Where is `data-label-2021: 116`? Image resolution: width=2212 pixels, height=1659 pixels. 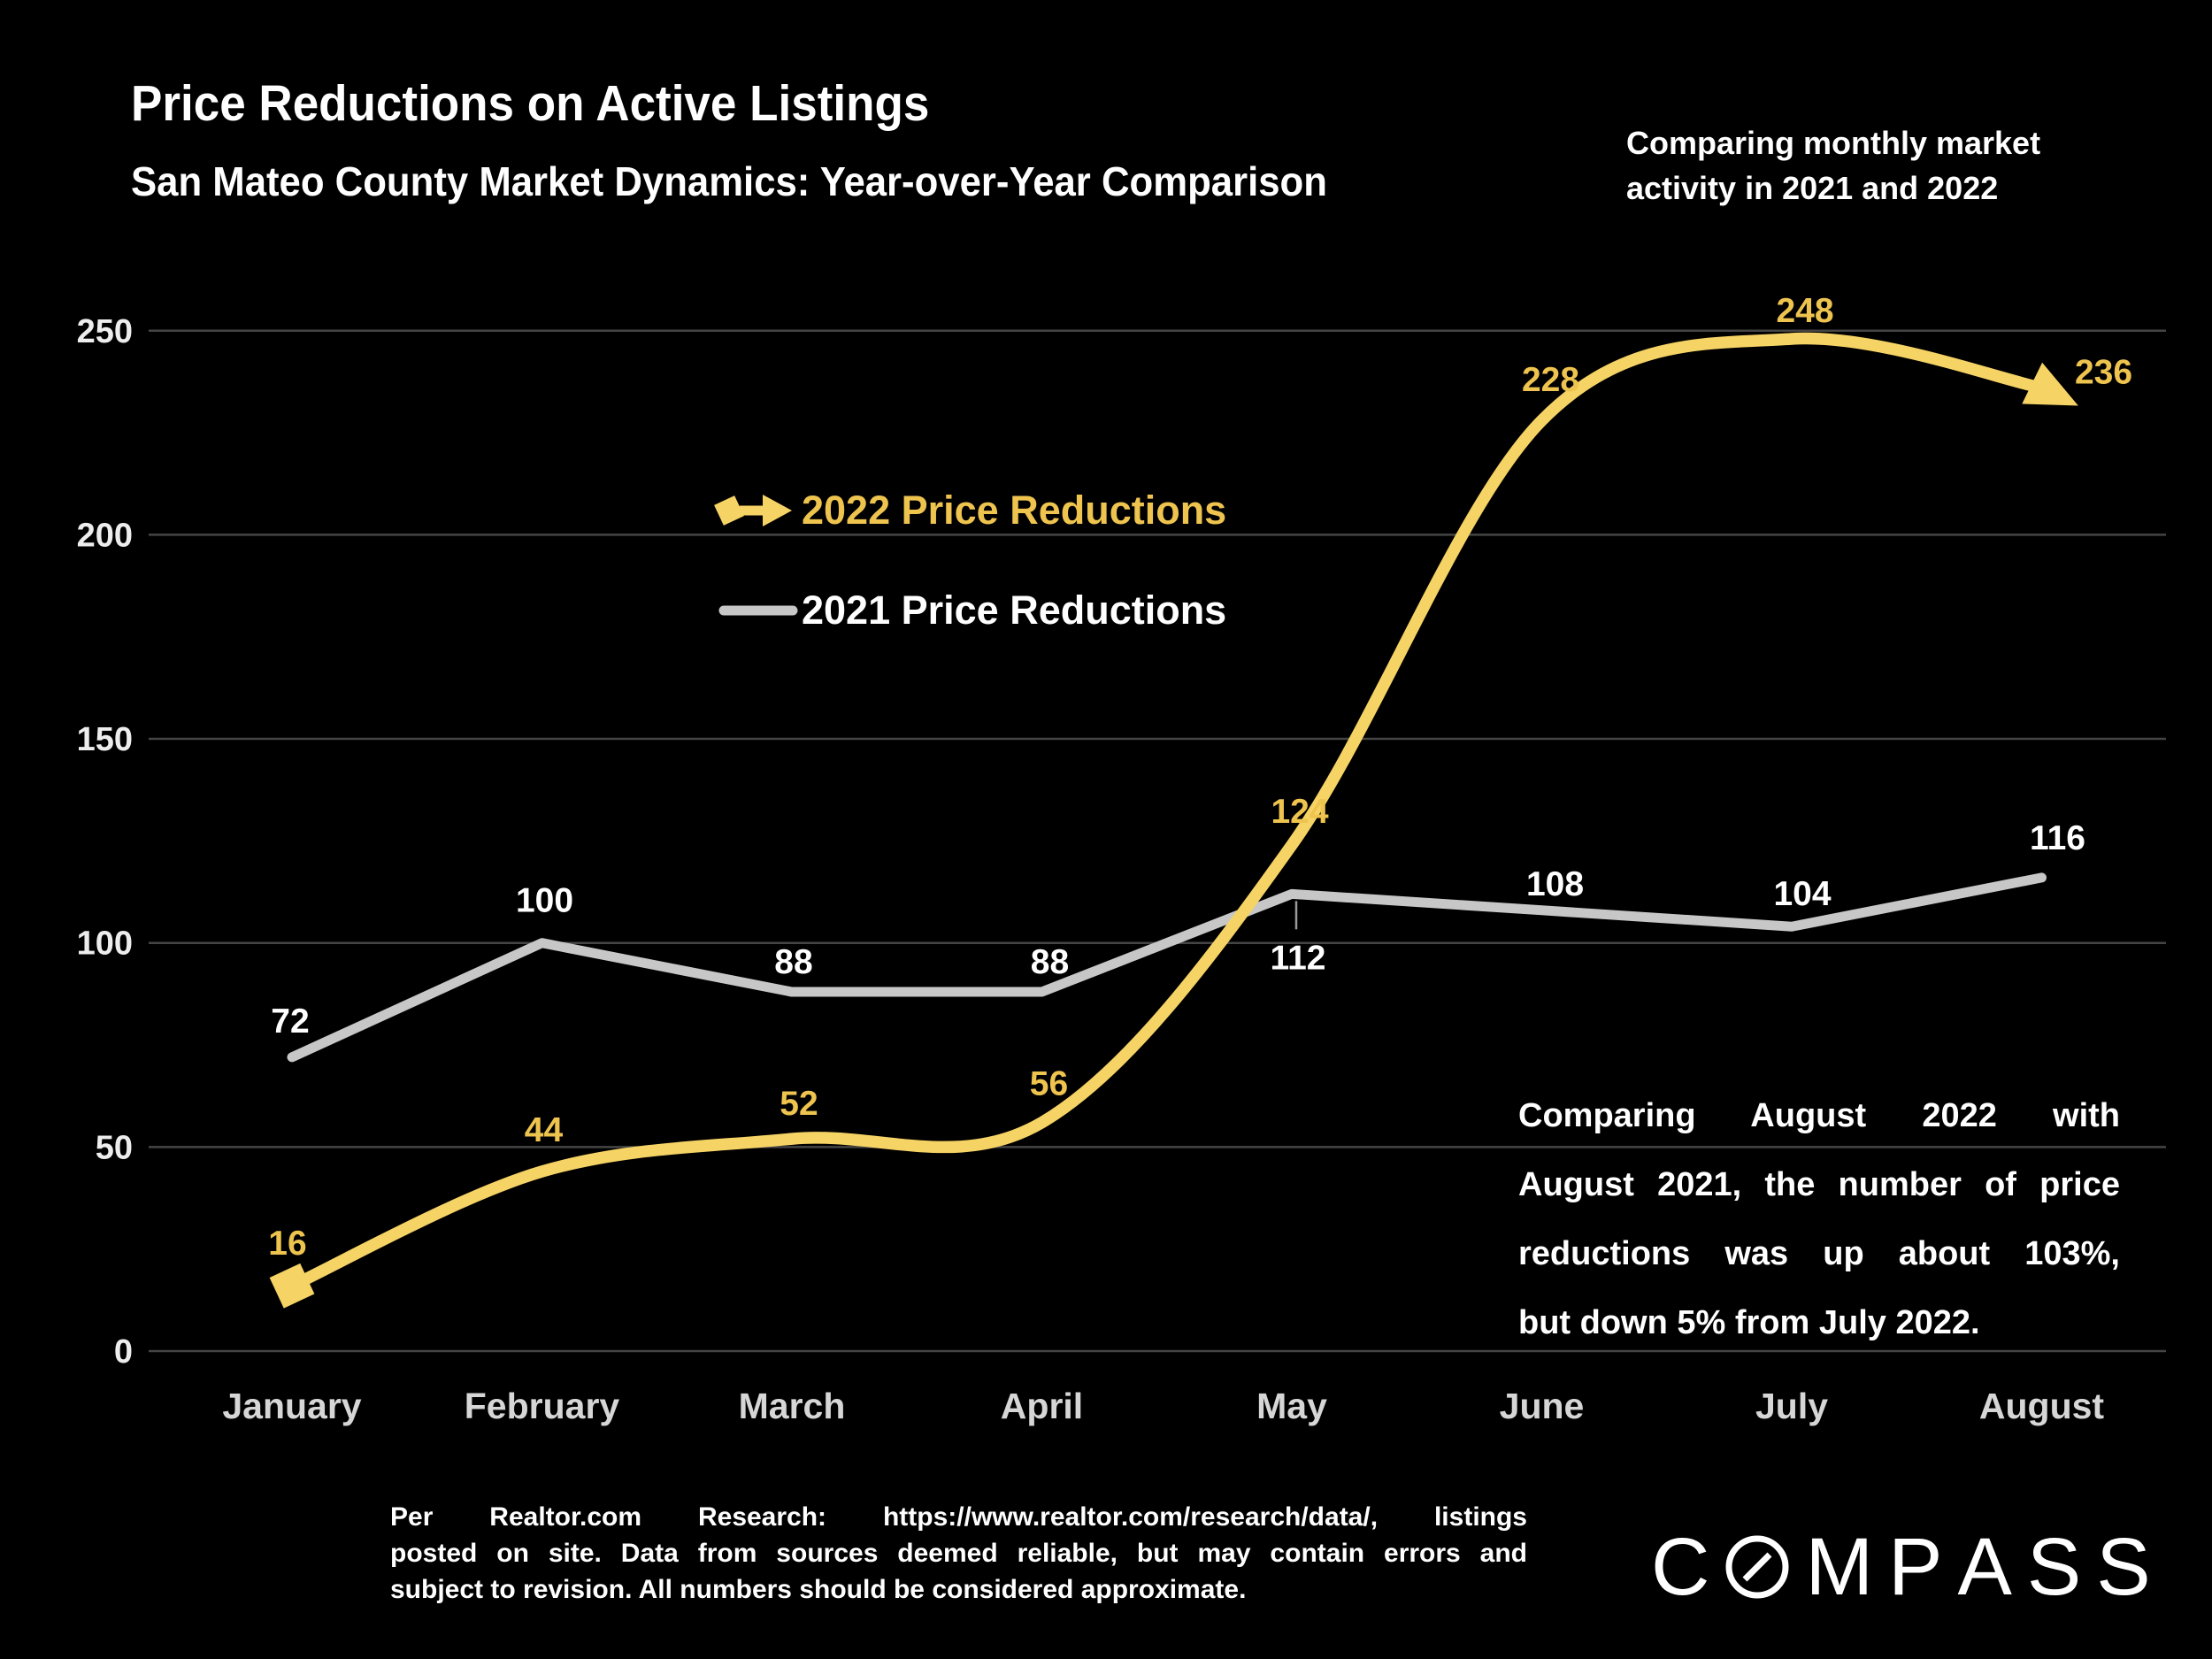 data-label-2021: 116 is located at coordinates (2058, 838).